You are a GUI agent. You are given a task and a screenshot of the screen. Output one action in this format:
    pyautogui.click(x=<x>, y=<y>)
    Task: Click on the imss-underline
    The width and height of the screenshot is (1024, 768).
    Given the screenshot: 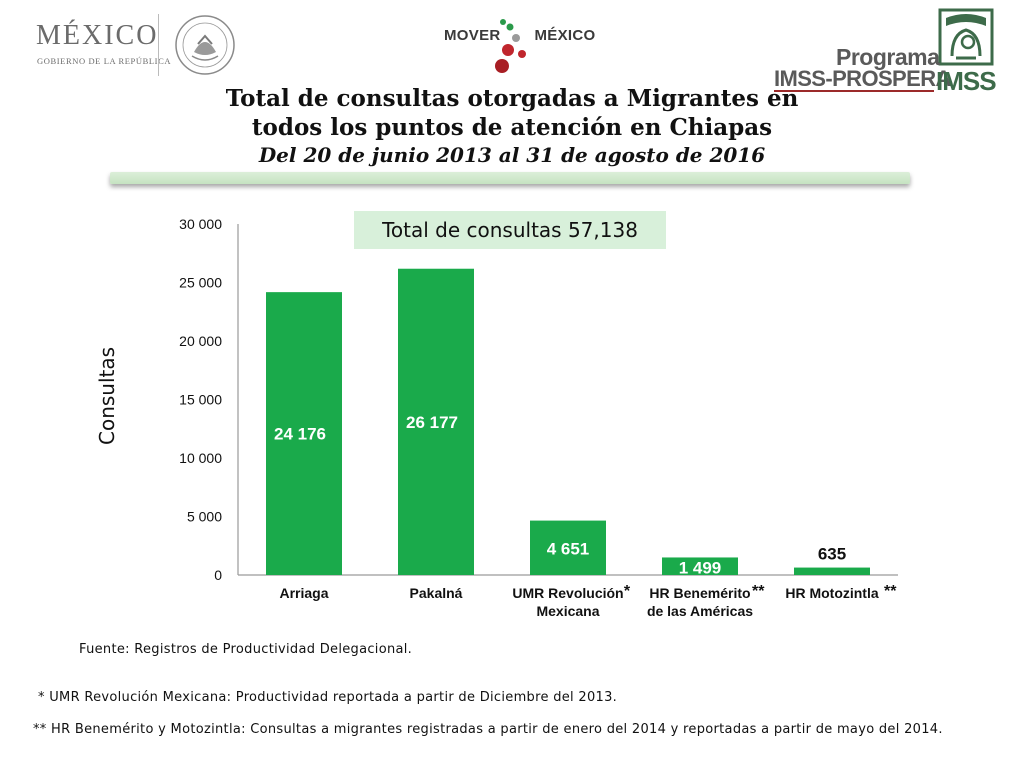 What is the action you would take?
    pyautogui.click(x=854, y=91)
    